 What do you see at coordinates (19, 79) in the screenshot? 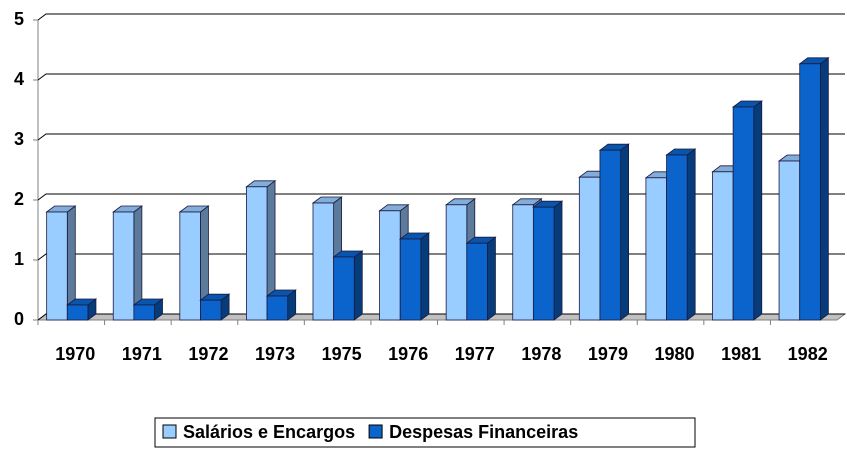
I see `y-tick-label: 4` at bounding box center [19, 79].